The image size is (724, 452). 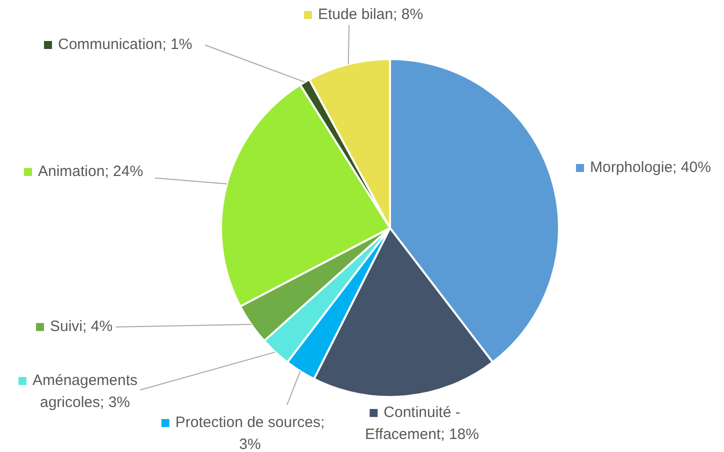 What do you see at coordinates (81, 327) in the screenshot?
I see `legend-label: Suivi; 4%` at bounding box center [81, 327].